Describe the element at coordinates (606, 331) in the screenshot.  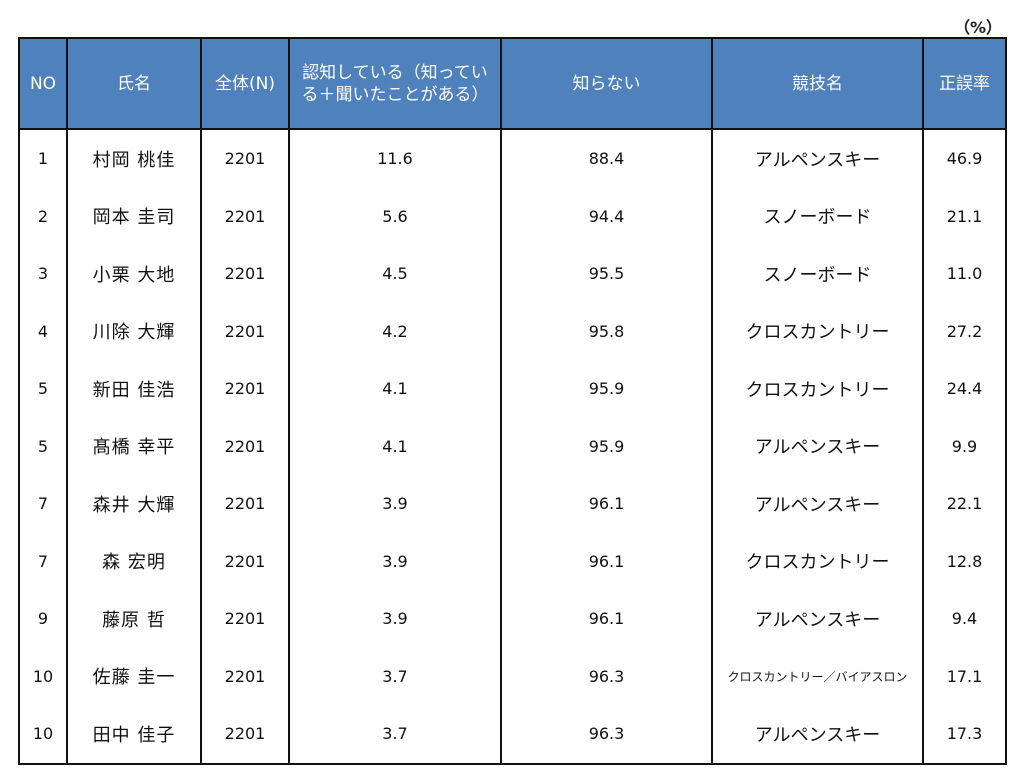
I see `cell-unaware: 95.8` at that location.